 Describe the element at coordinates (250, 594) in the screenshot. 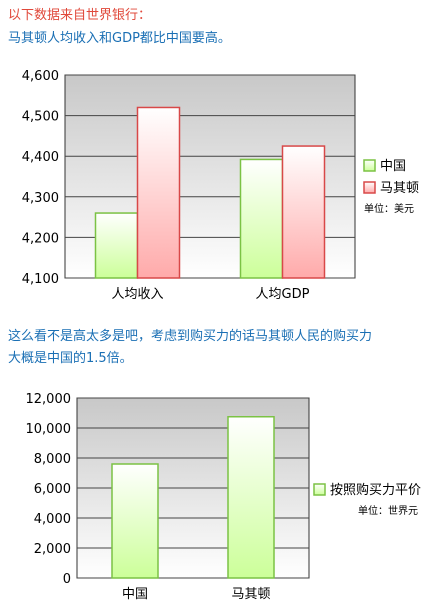

I see `x-tick-label: 马其顿` at that location.